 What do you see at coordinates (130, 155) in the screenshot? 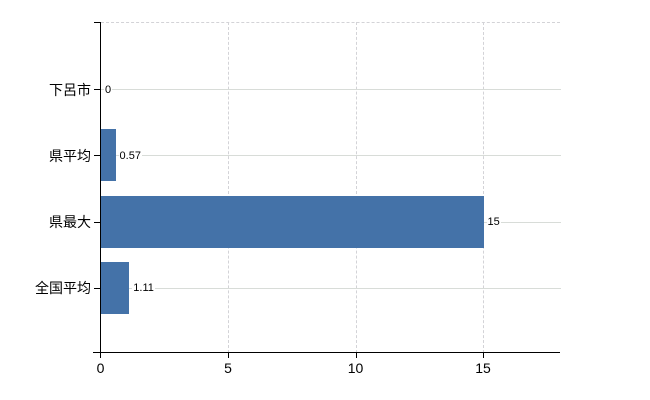
I see `bar-value-label: 0.57` at bounding box center [130, 155].